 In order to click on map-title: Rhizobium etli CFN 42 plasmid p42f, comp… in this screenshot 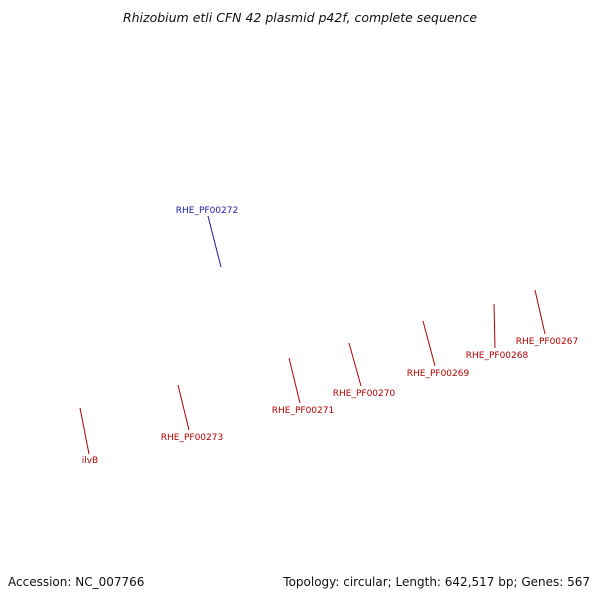, I will do `click(300, 17)`.